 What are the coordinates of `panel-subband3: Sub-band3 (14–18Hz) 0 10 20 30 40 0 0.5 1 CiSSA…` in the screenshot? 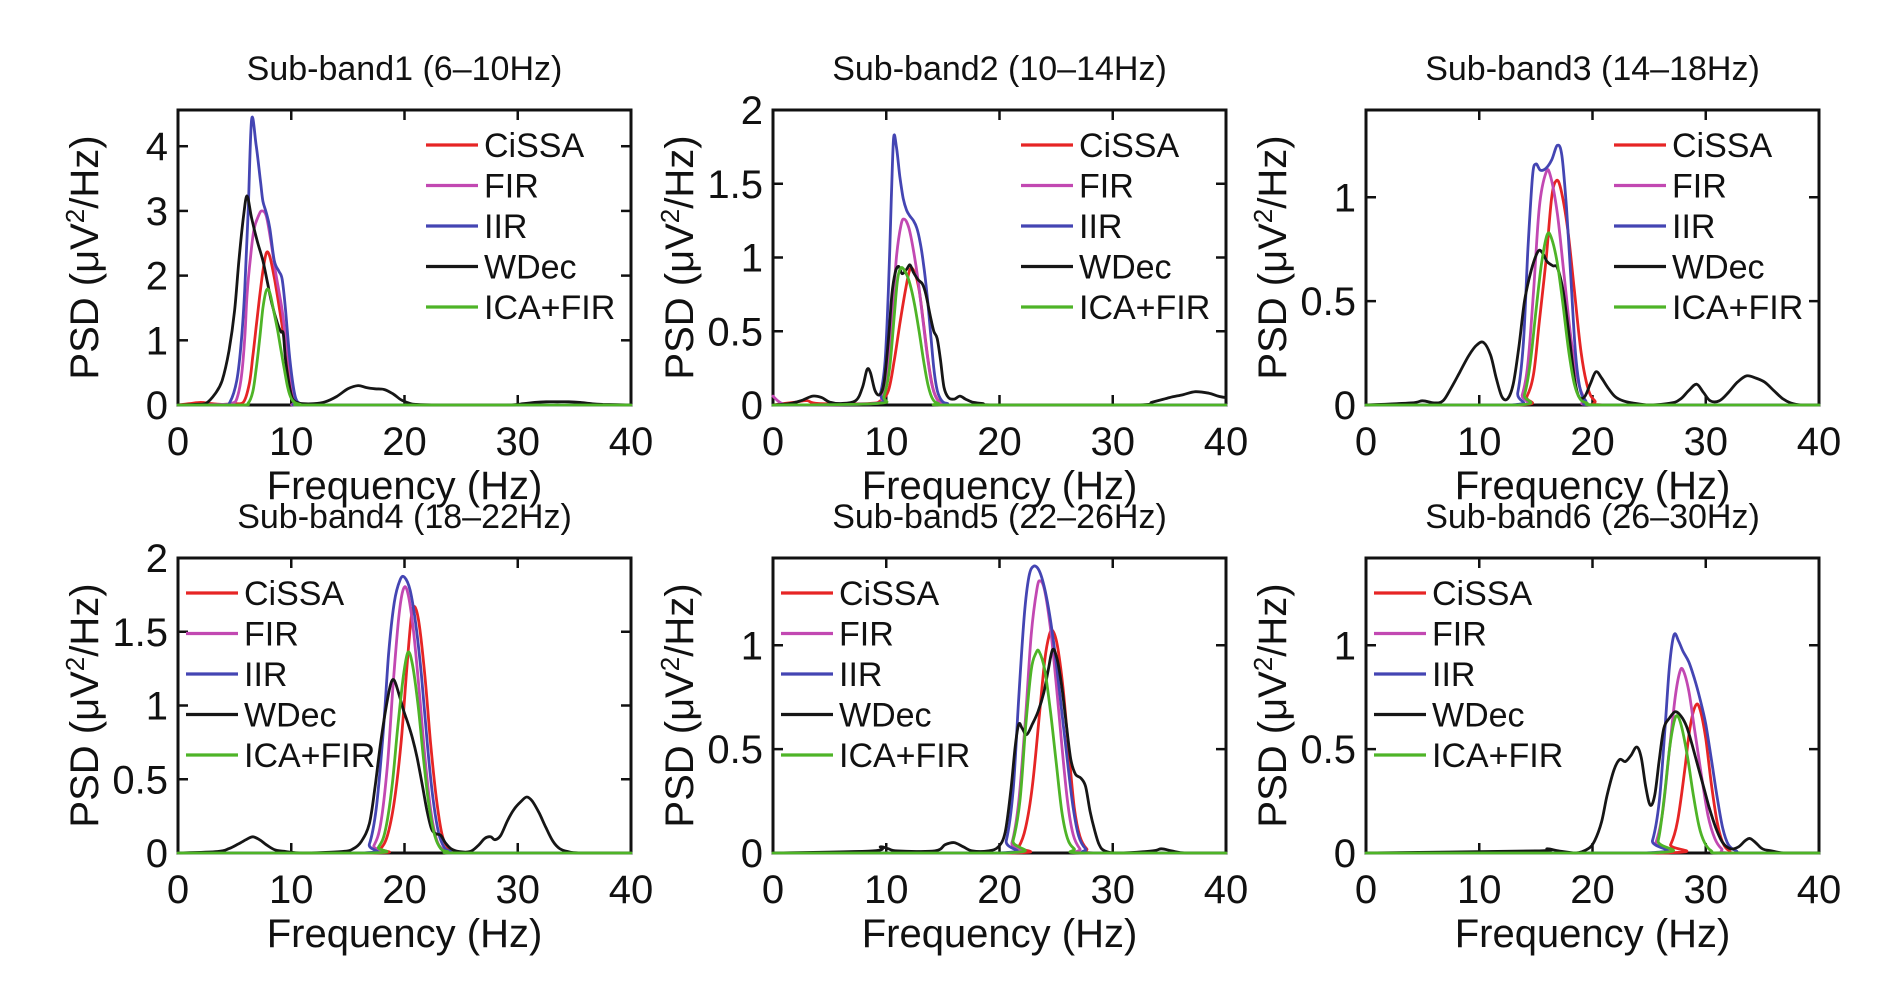 It's located at (1544, 279).